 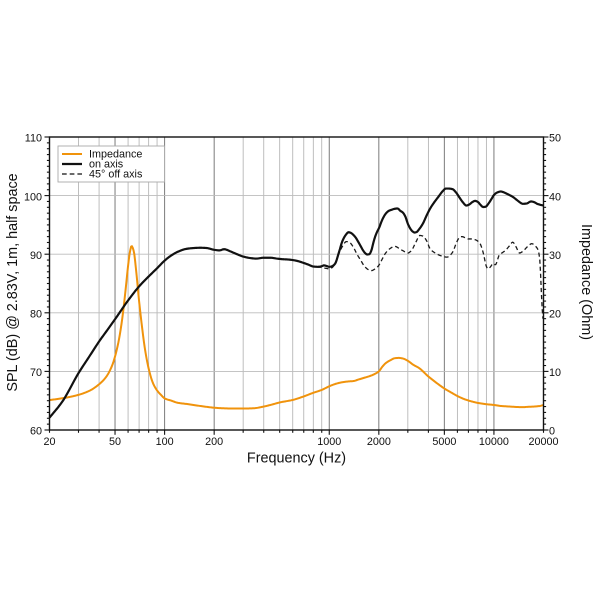 What do you see at coordinates (444, 442) in the screenshot?
I see `svg-text: 5000` at bounding box center [444, 442].